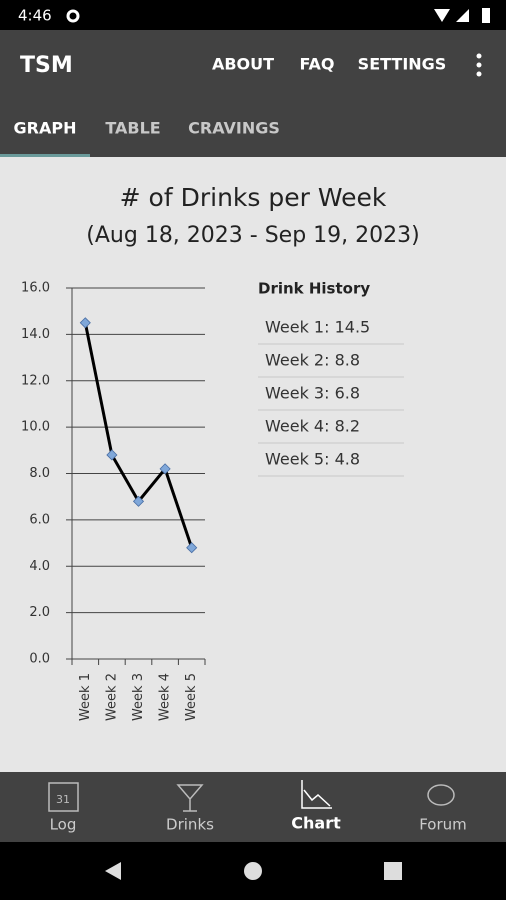 Image resolution: width=506 pixels, height=900 pixels. I want to click on bottom-nav, so click(253, 807).